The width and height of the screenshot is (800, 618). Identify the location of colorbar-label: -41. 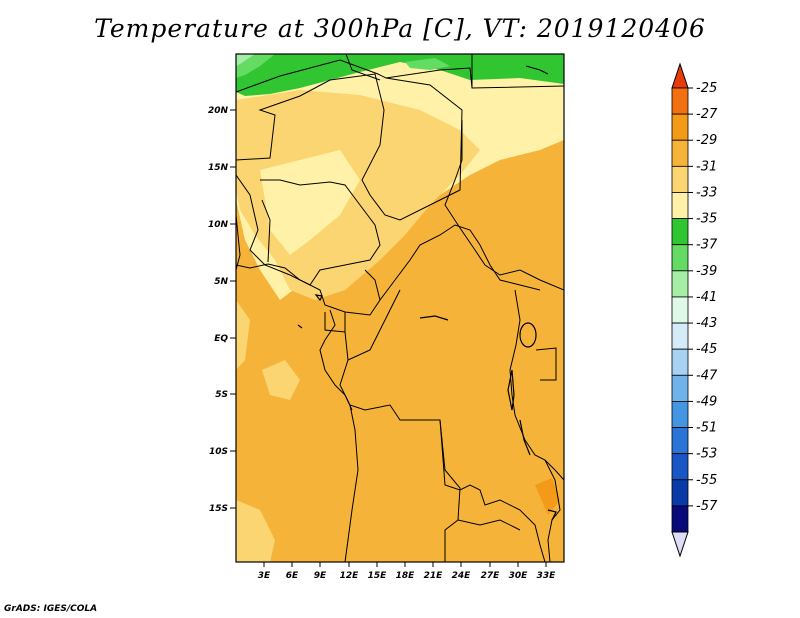
(706, 297).